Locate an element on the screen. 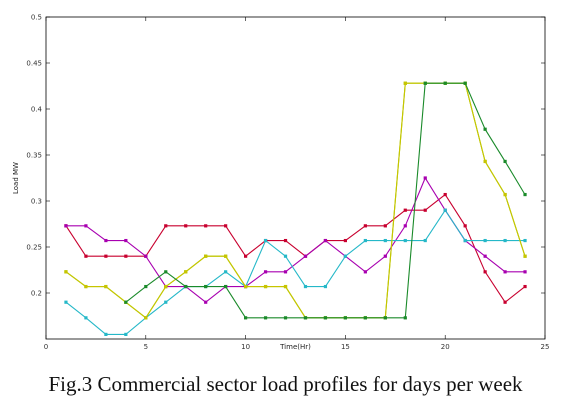 This screenshot has width=571, height=420. y-tick-label: 0.45 is located at coordinates (34, 64).